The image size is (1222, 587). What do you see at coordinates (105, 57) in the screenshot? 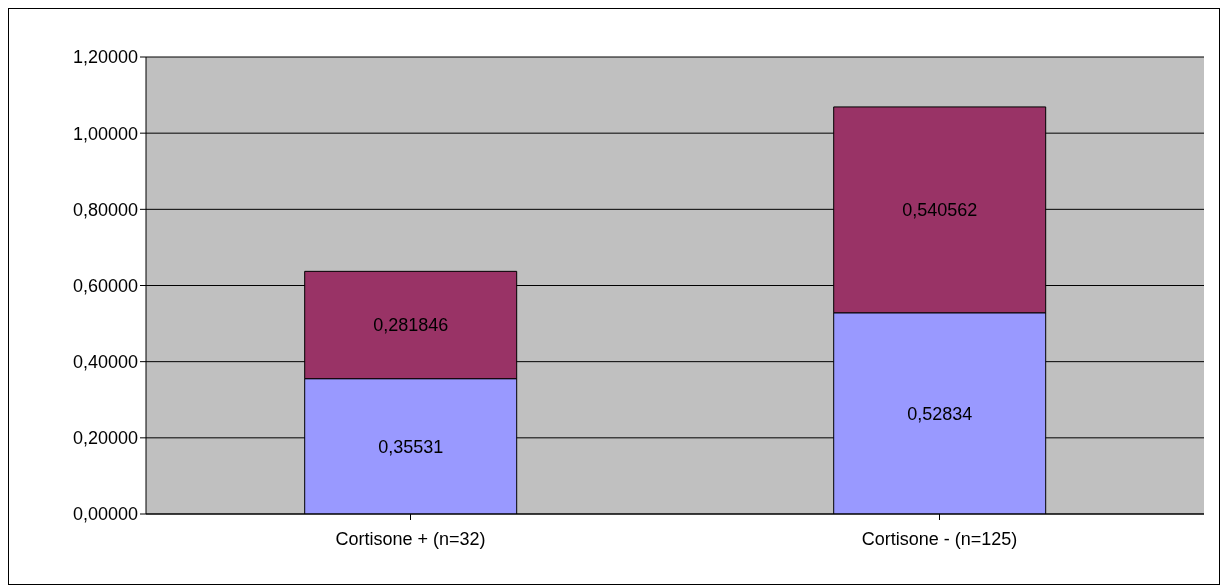
I see `y-tick-label: 1,20000` at bounding box center [105, 57].